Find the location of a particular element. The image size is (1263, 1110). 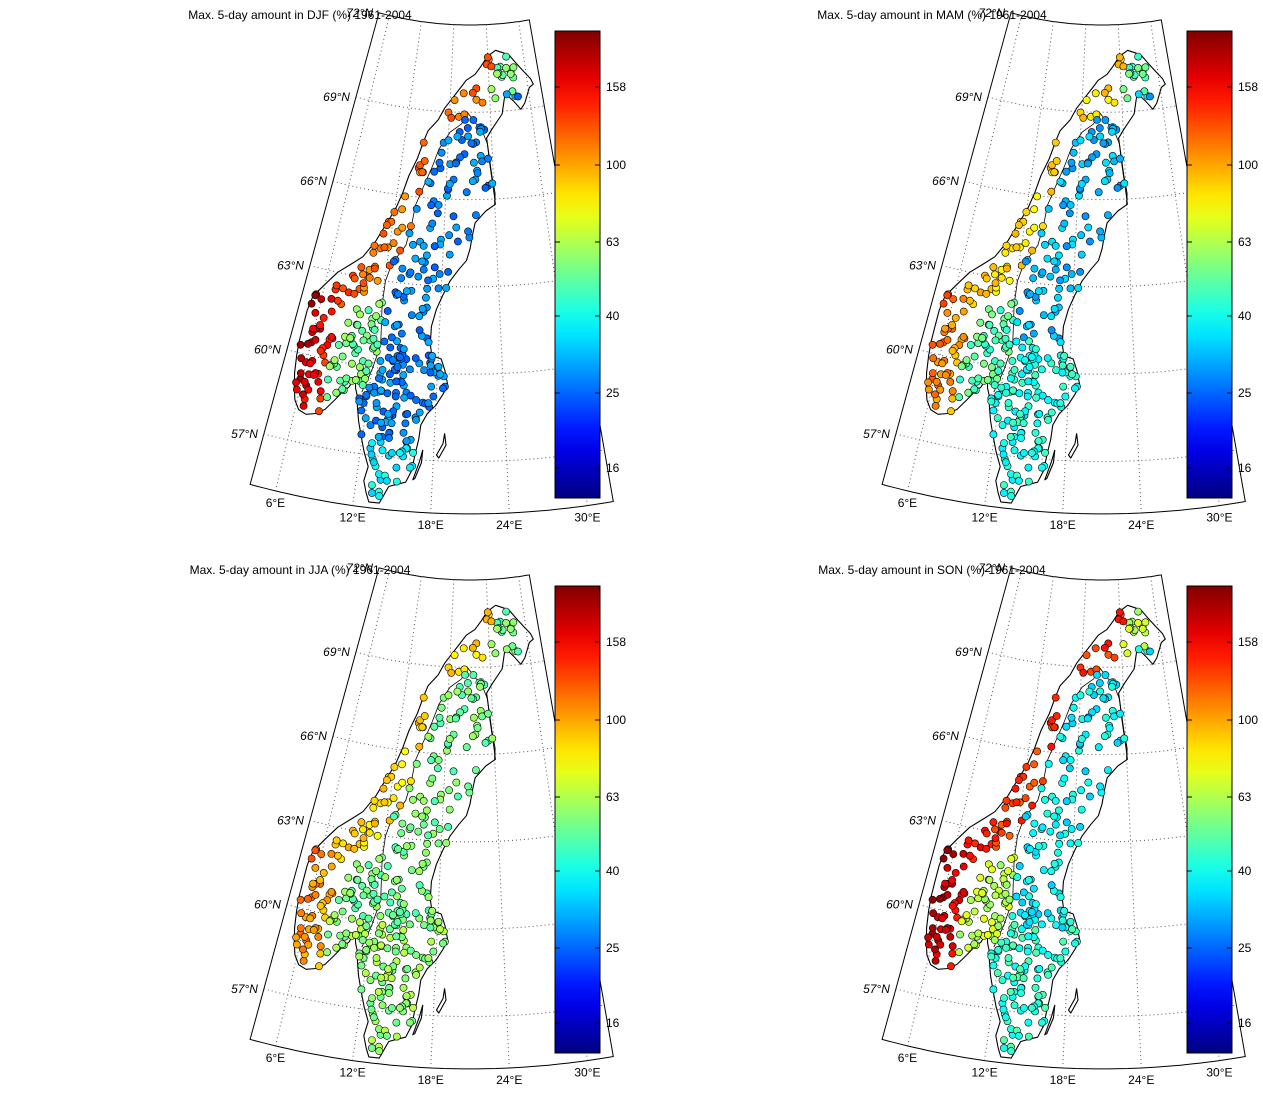

longitude-label: 24°E is located at coordinates (1141, 525).